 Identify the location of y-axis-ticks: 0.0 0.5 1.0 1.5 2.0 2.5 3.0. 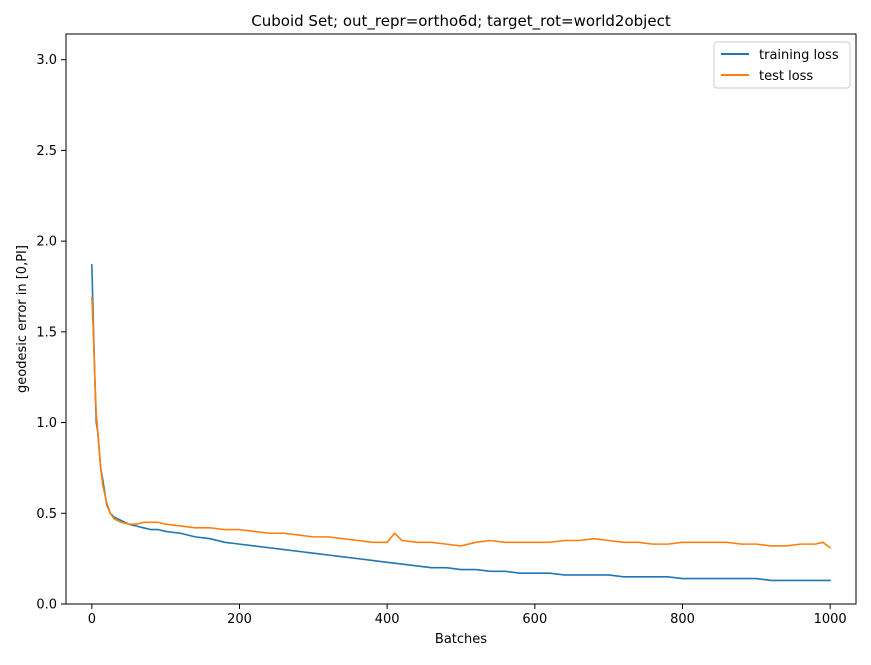
(51, 333).